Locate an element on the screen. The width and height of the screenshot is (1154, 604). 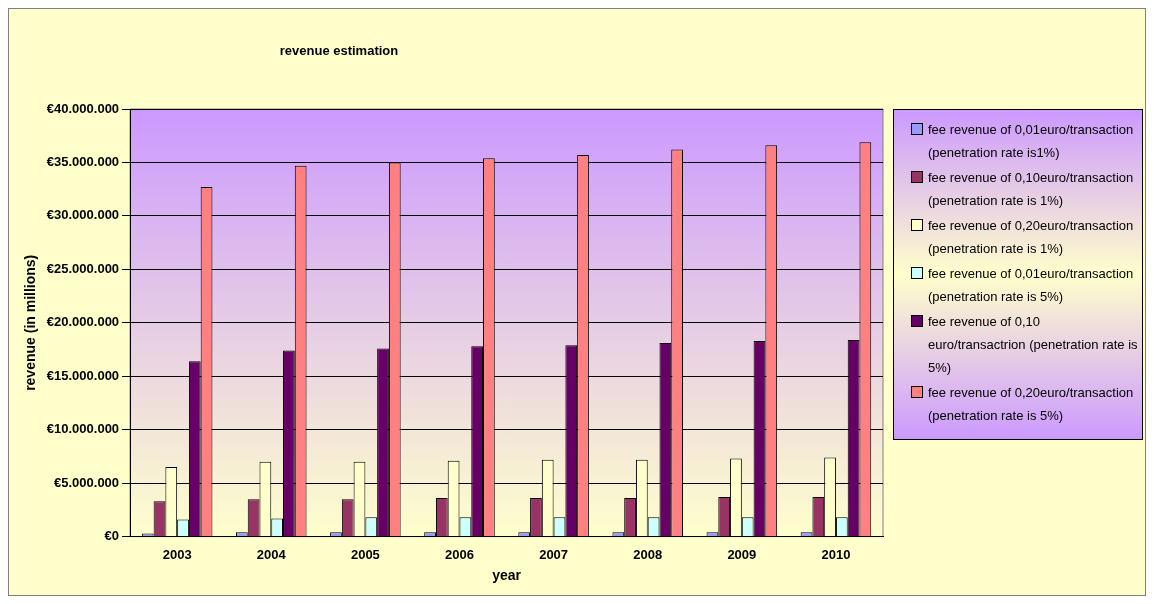
x-tick-label: 2003 is located at coordinates (177, 554).